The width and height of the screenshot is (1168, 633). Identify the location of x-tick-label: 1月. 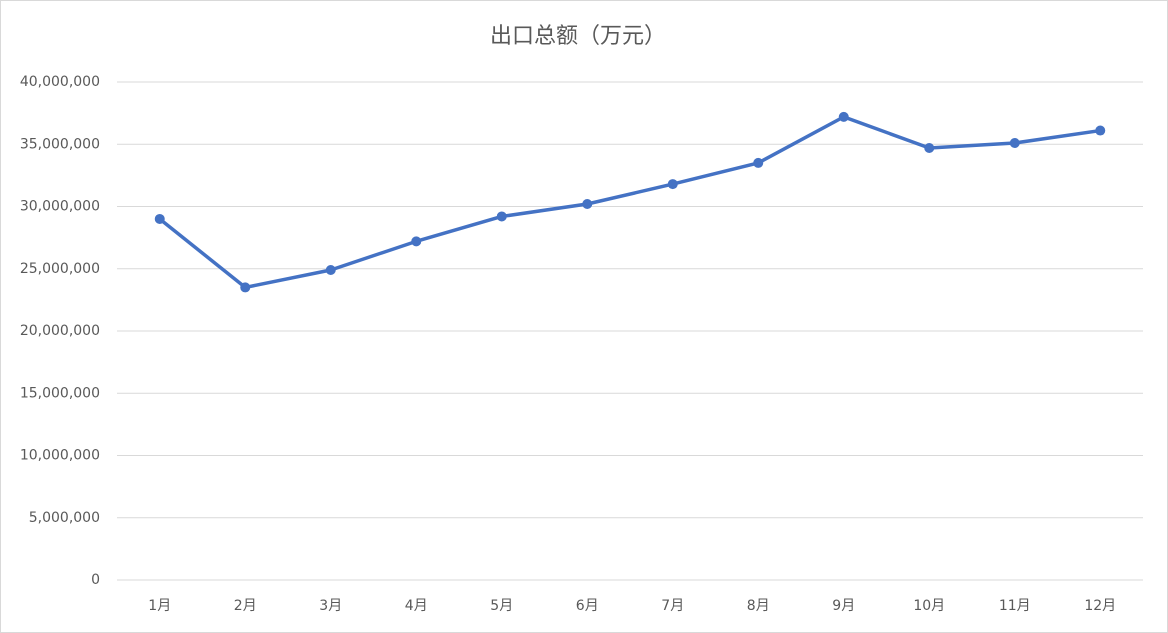
(159, 606).